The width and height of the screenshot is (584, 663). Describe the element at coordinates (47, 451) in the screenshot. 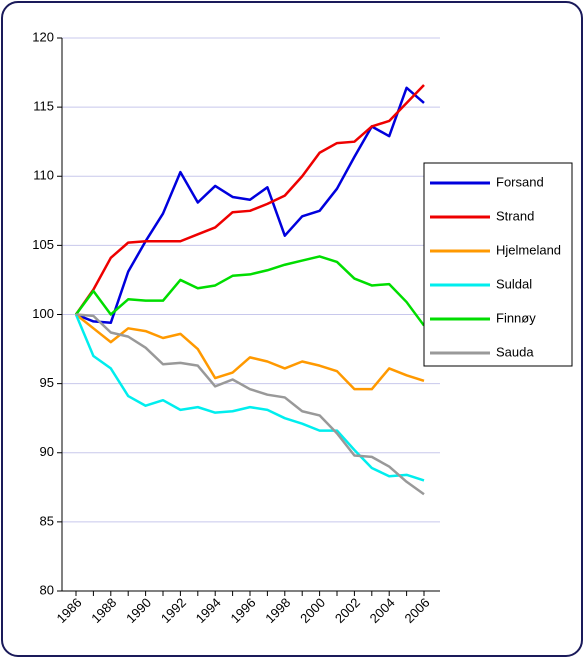

I see `y-tick-label: 90` at that location.